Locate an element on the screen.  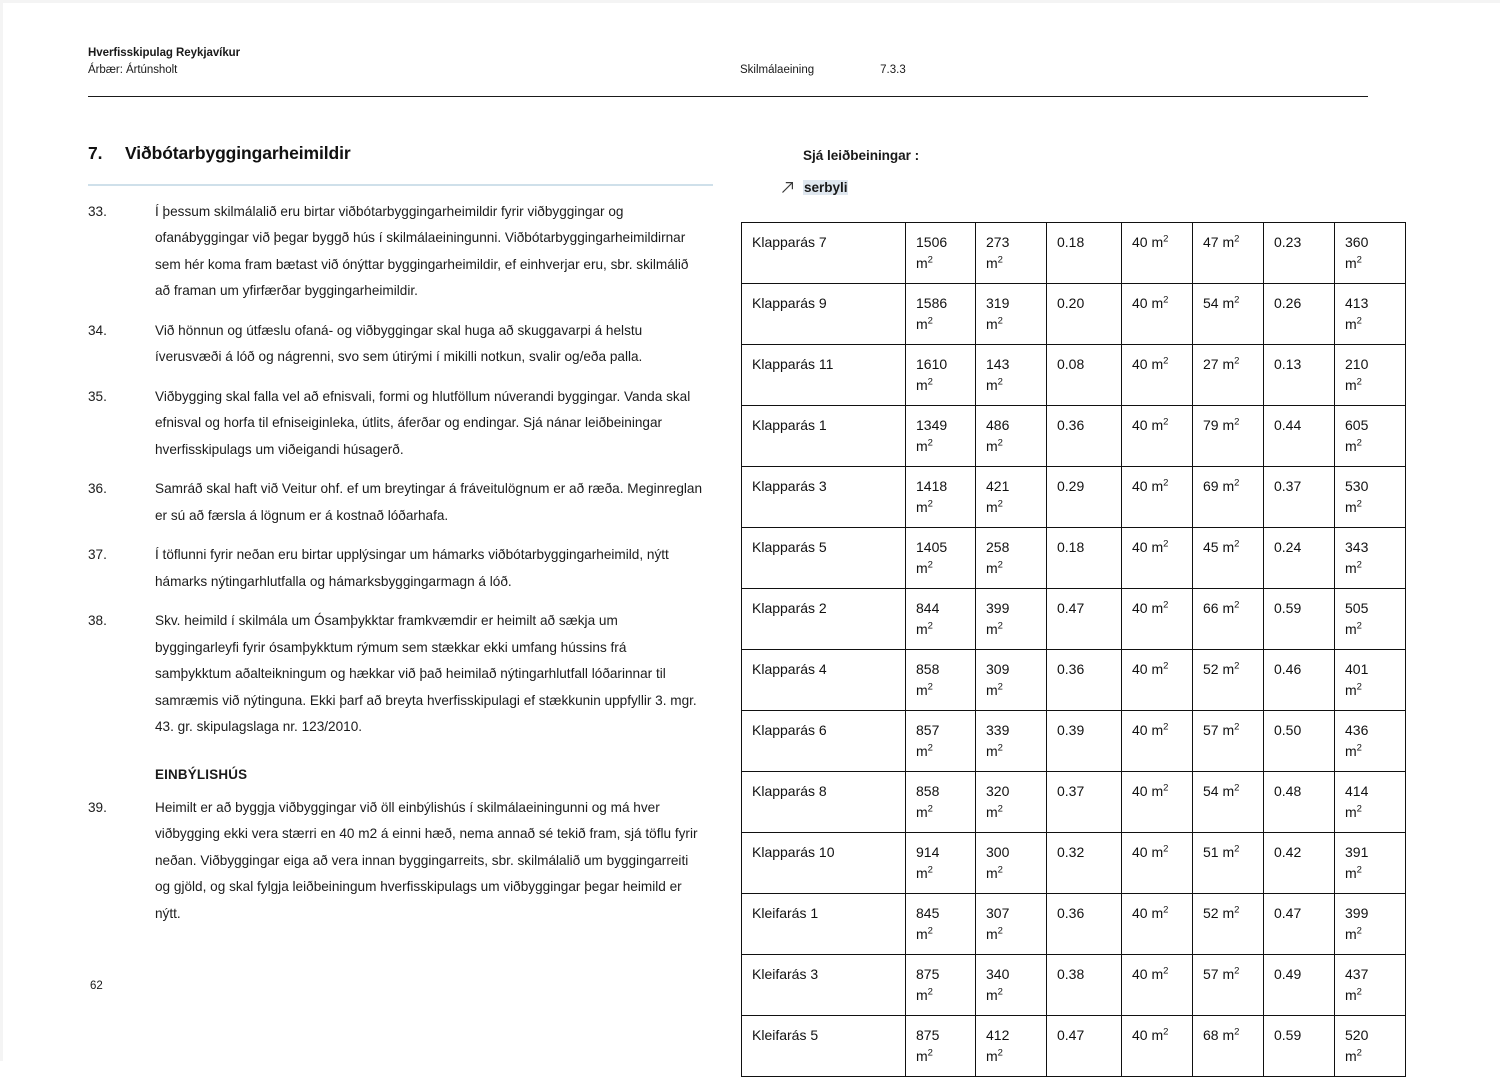
section-number: 7. is located at coordinates (95, 153).